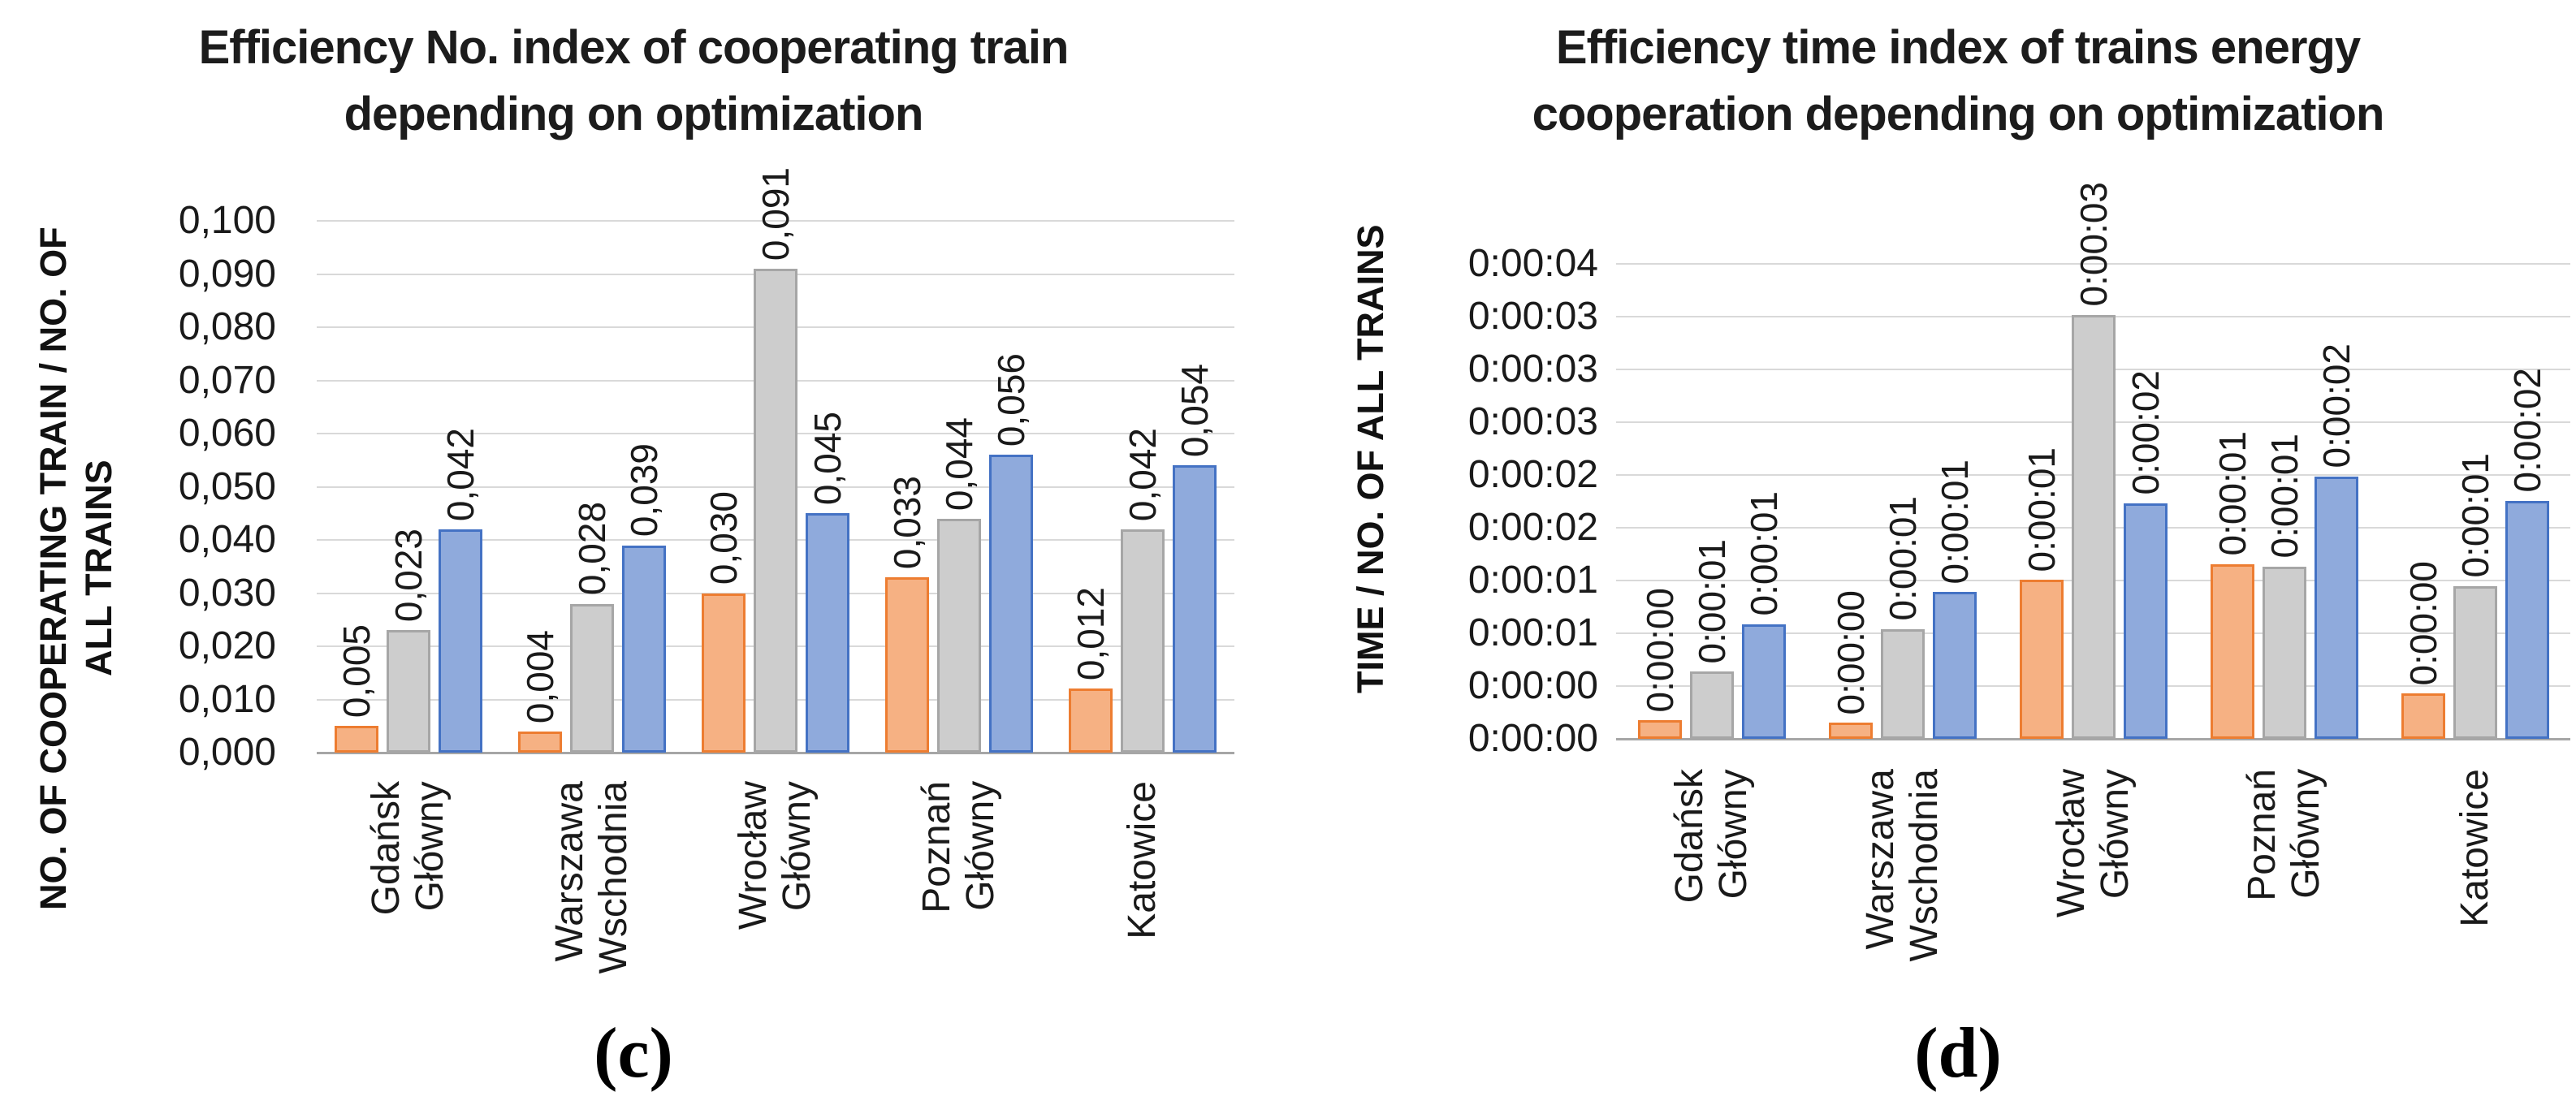 The image size is (2576, 1105). Describe the element at coordinates (2071, 843) in the screenshot. I see `x-category-line: Wrocław` at that location.